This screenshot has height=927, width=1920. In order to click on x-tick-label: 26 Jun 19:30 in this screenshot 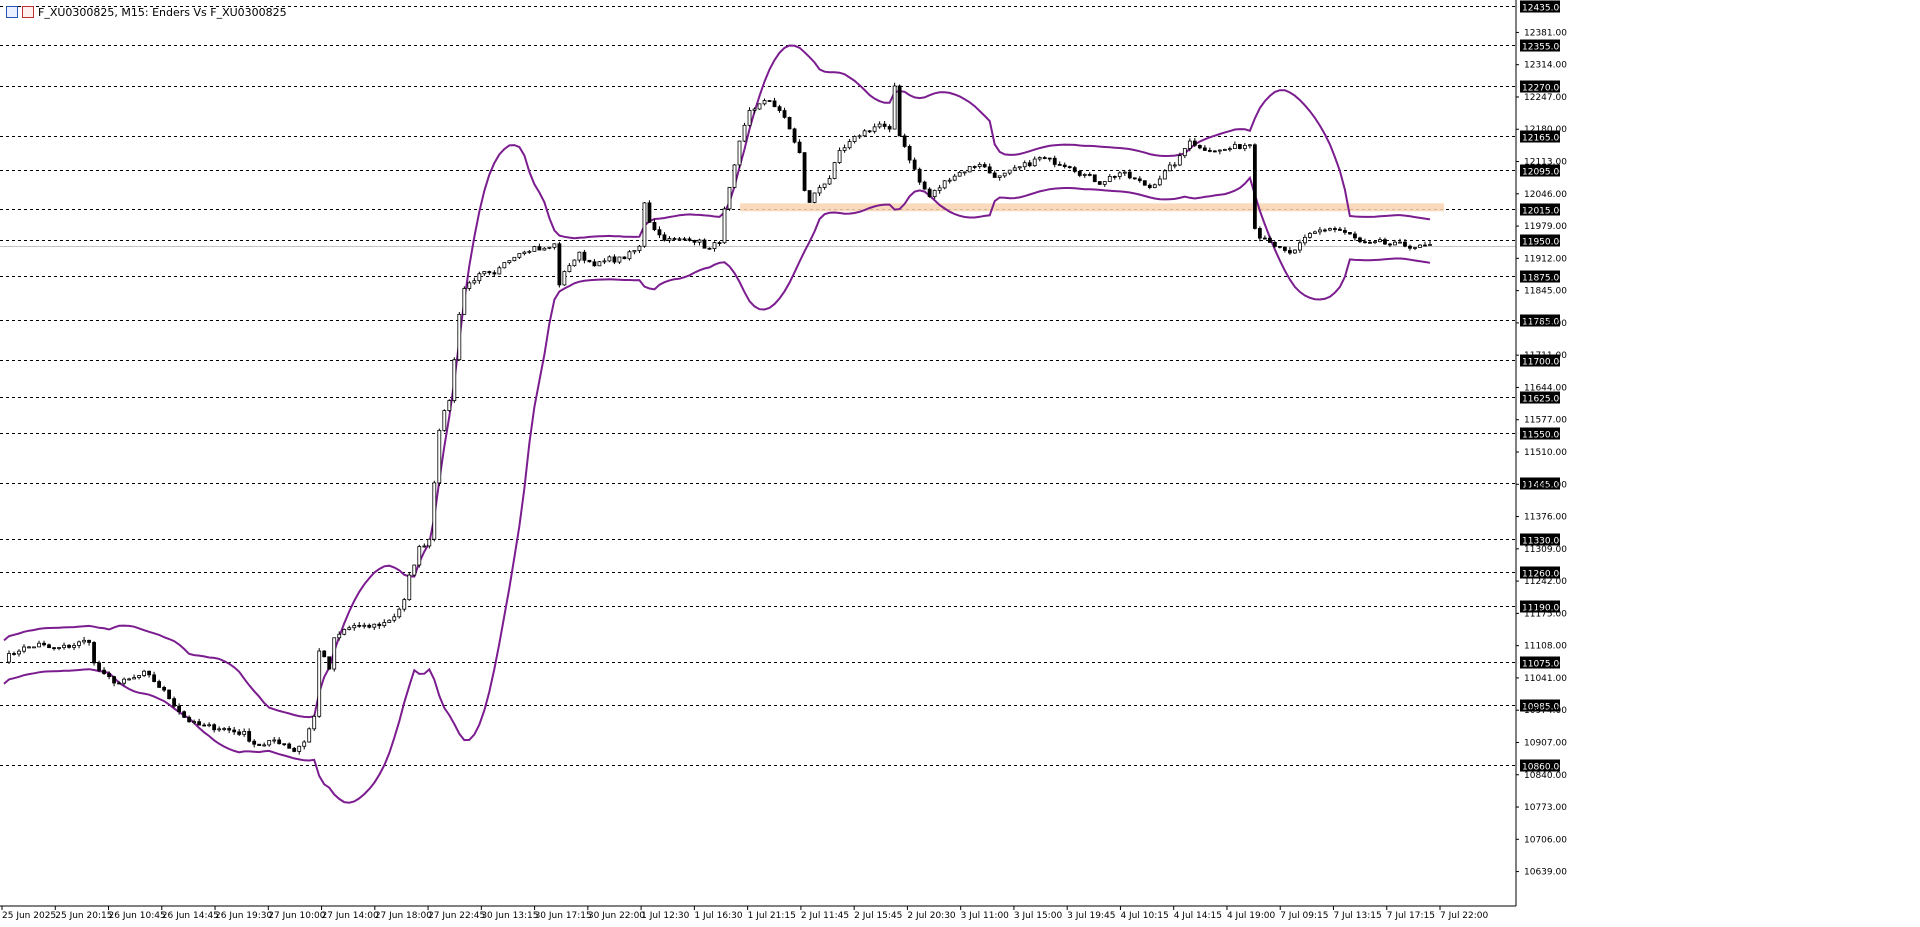, I will do `click(243, 916)`.